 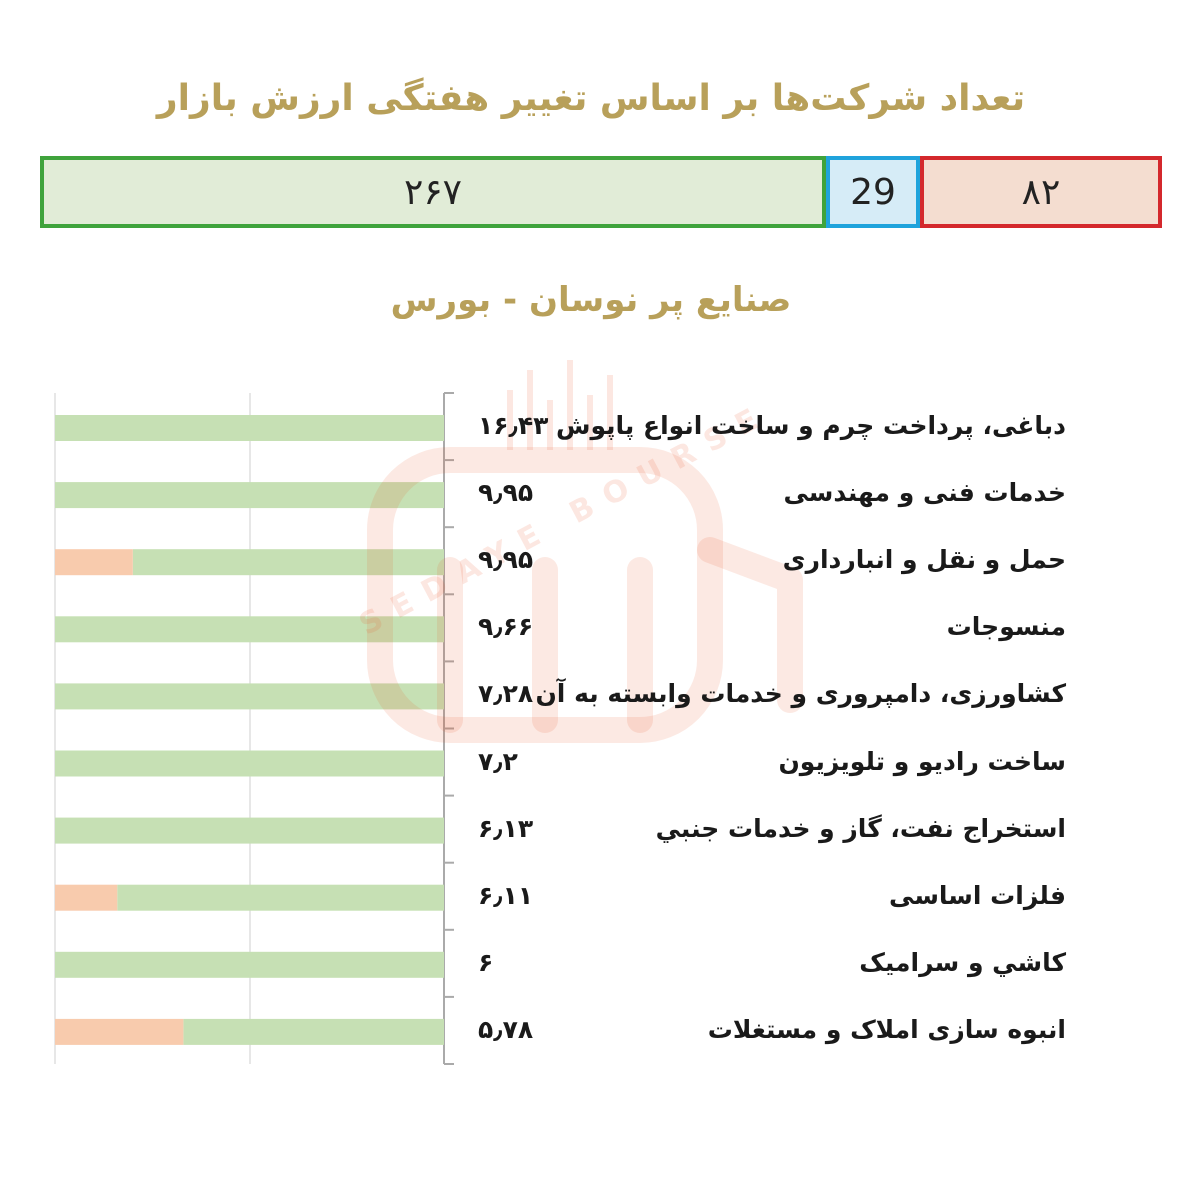 What do you see at coordinates (506, 627) in the screenshot?
I see `value-label: ۹٫۶۶` at bounding box center [506, 627].